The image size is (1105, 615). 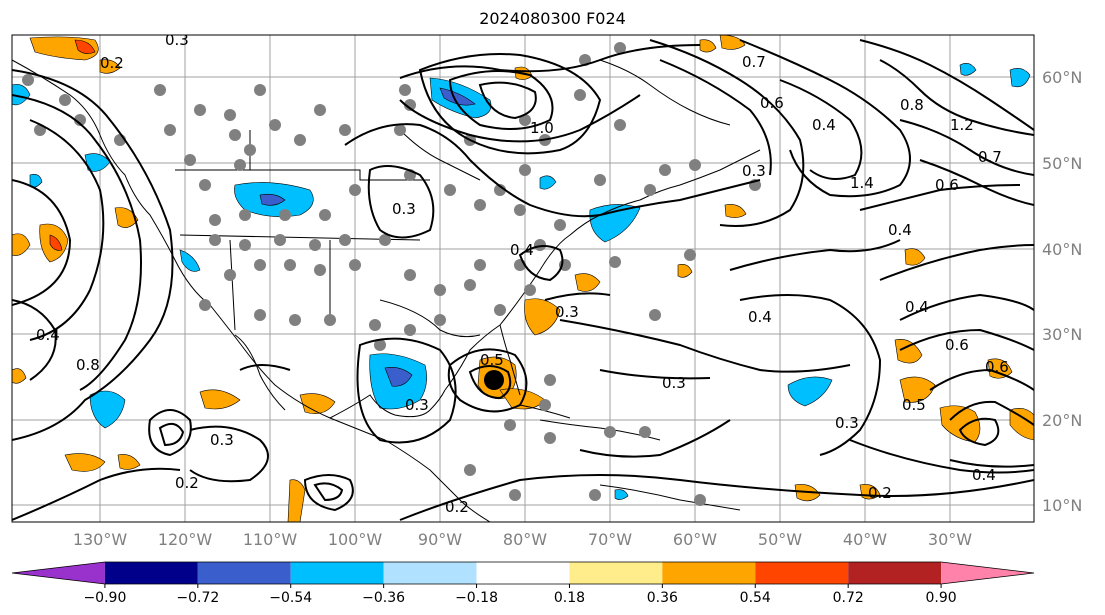 I want to click on lat-label: 30°N, so click(x=1062, y=334).